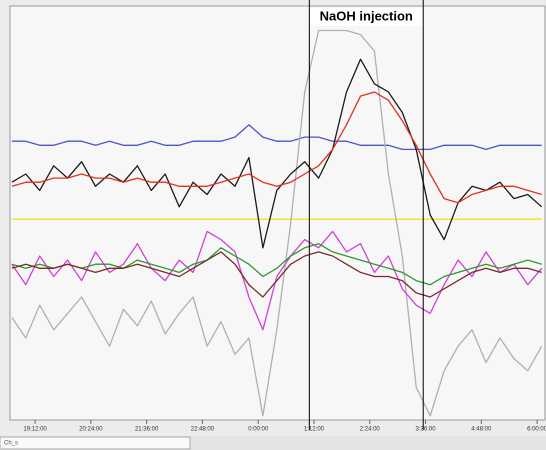 Image resolution: width=546 pixels, height=450 pixels. I want to click on annotation-bg, so click(366, 17).